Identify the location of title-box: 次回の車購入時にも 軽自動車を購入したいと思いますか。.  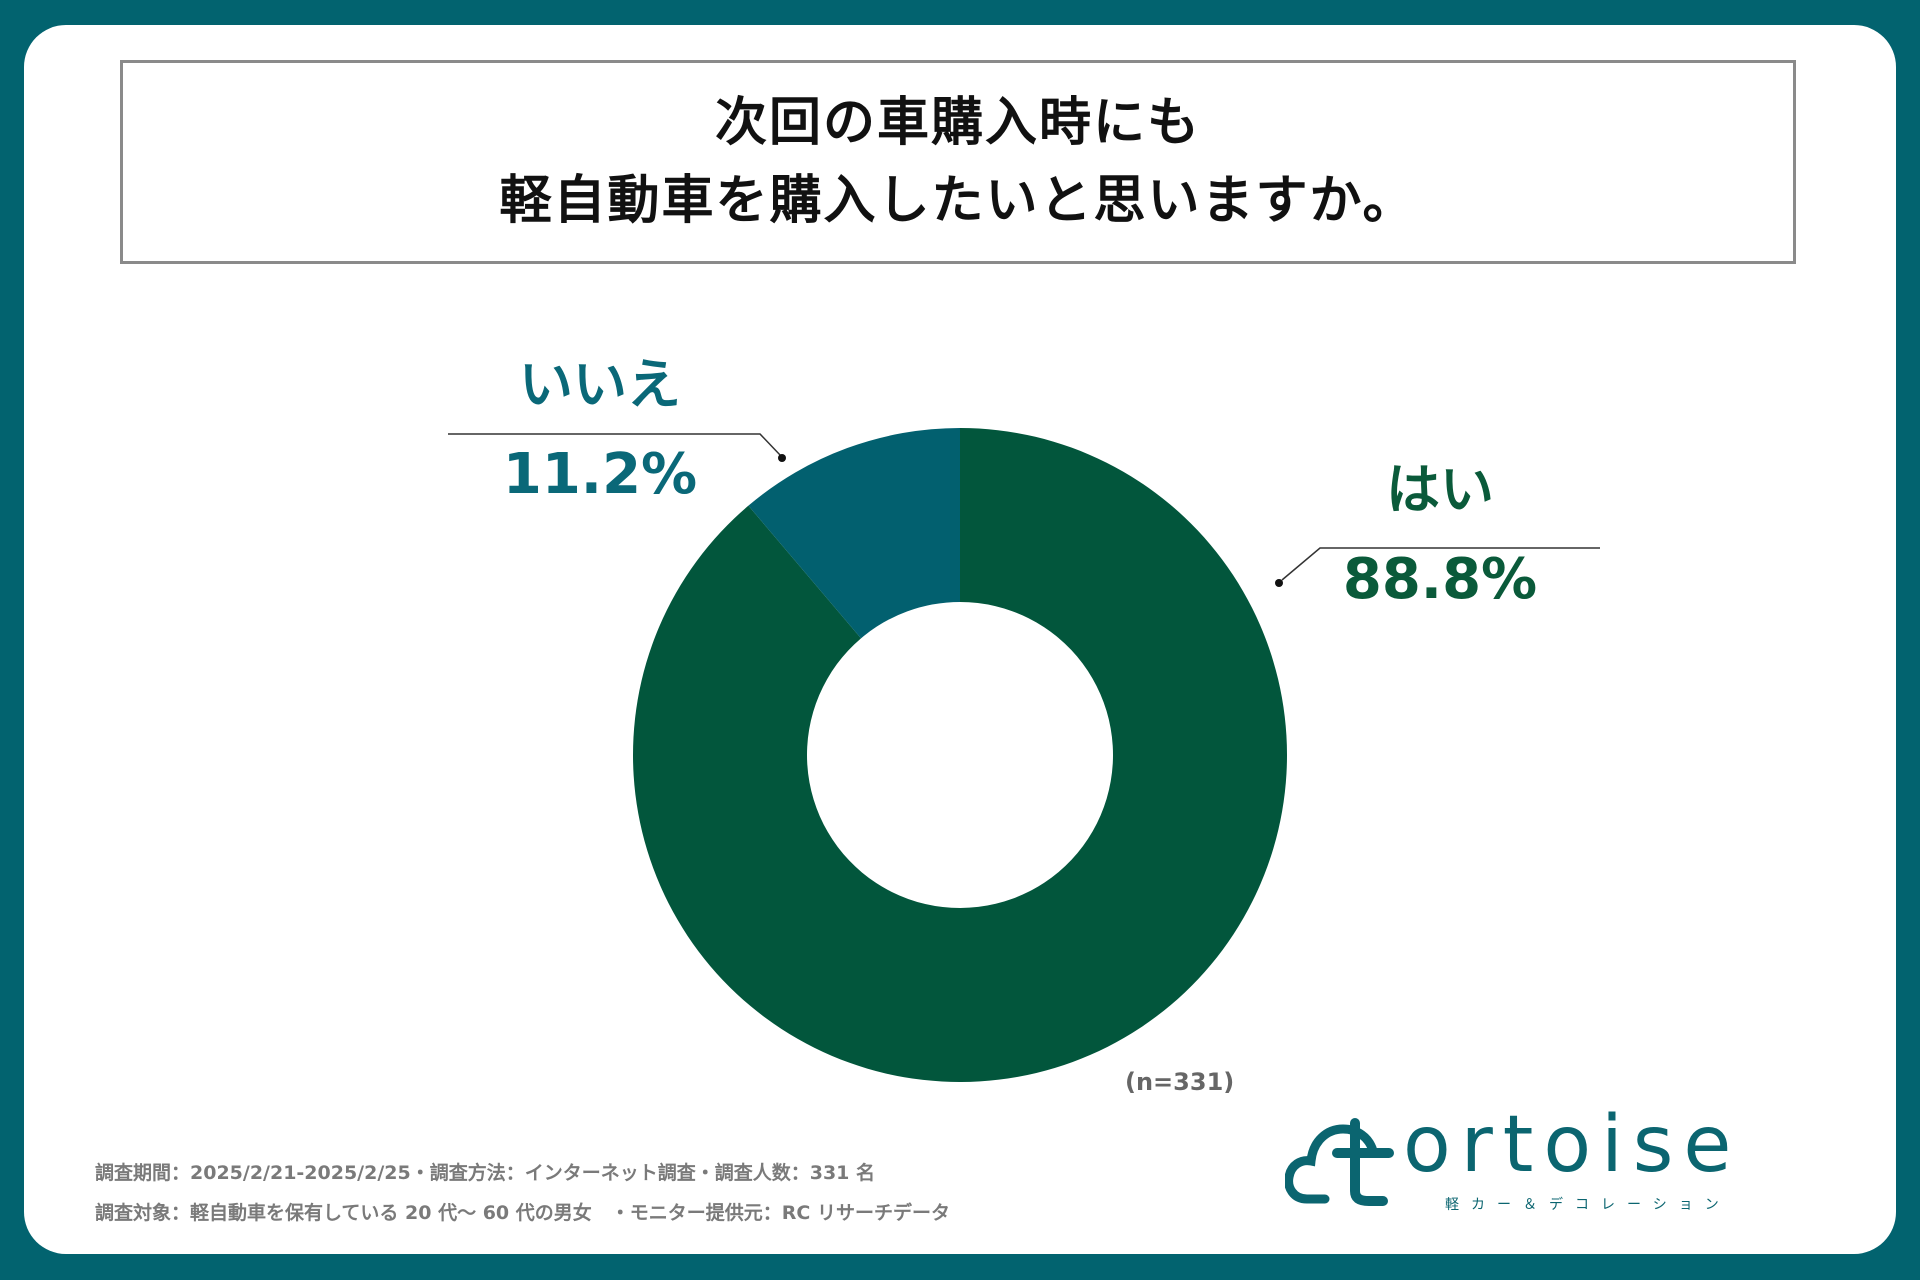
(958, 162).